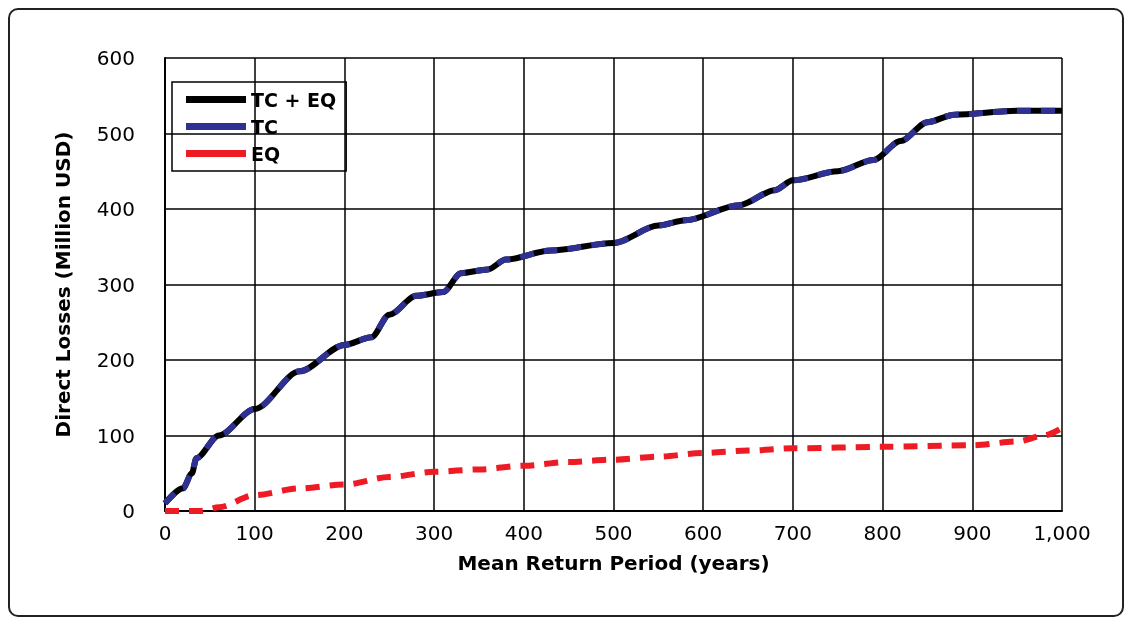 The width and height of the screenshot is (1136, 629). I want to click on y-tick-label: 300, so click(115, 284).